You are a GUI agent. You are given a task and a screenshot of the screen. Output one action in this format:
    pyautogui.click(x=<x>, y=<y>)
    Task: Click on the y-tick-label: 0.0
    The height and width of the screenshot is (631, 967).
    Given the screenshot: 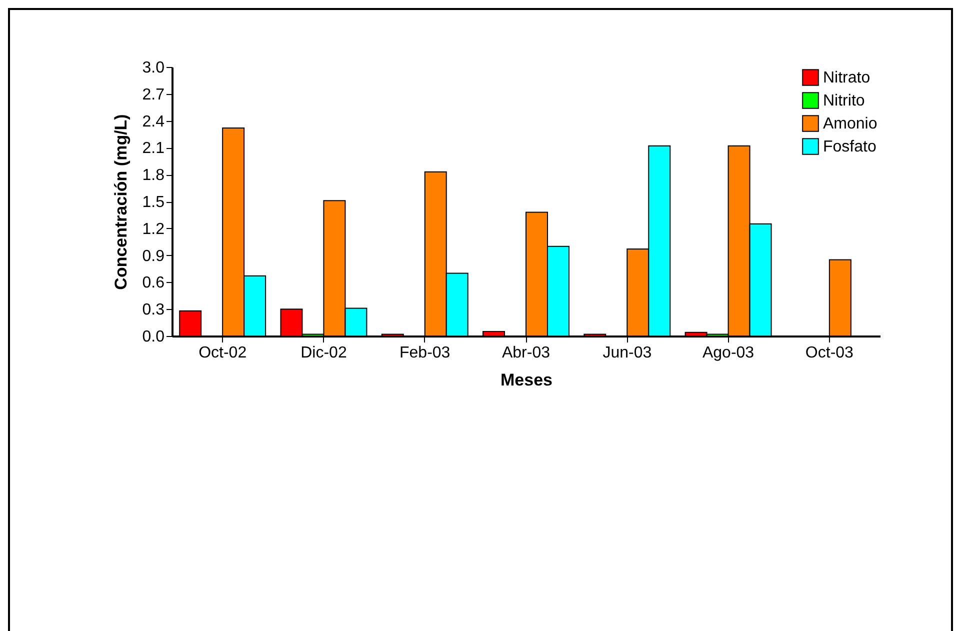 What is the action you would take?
    pyautogui.click(x=153, y=337)
    